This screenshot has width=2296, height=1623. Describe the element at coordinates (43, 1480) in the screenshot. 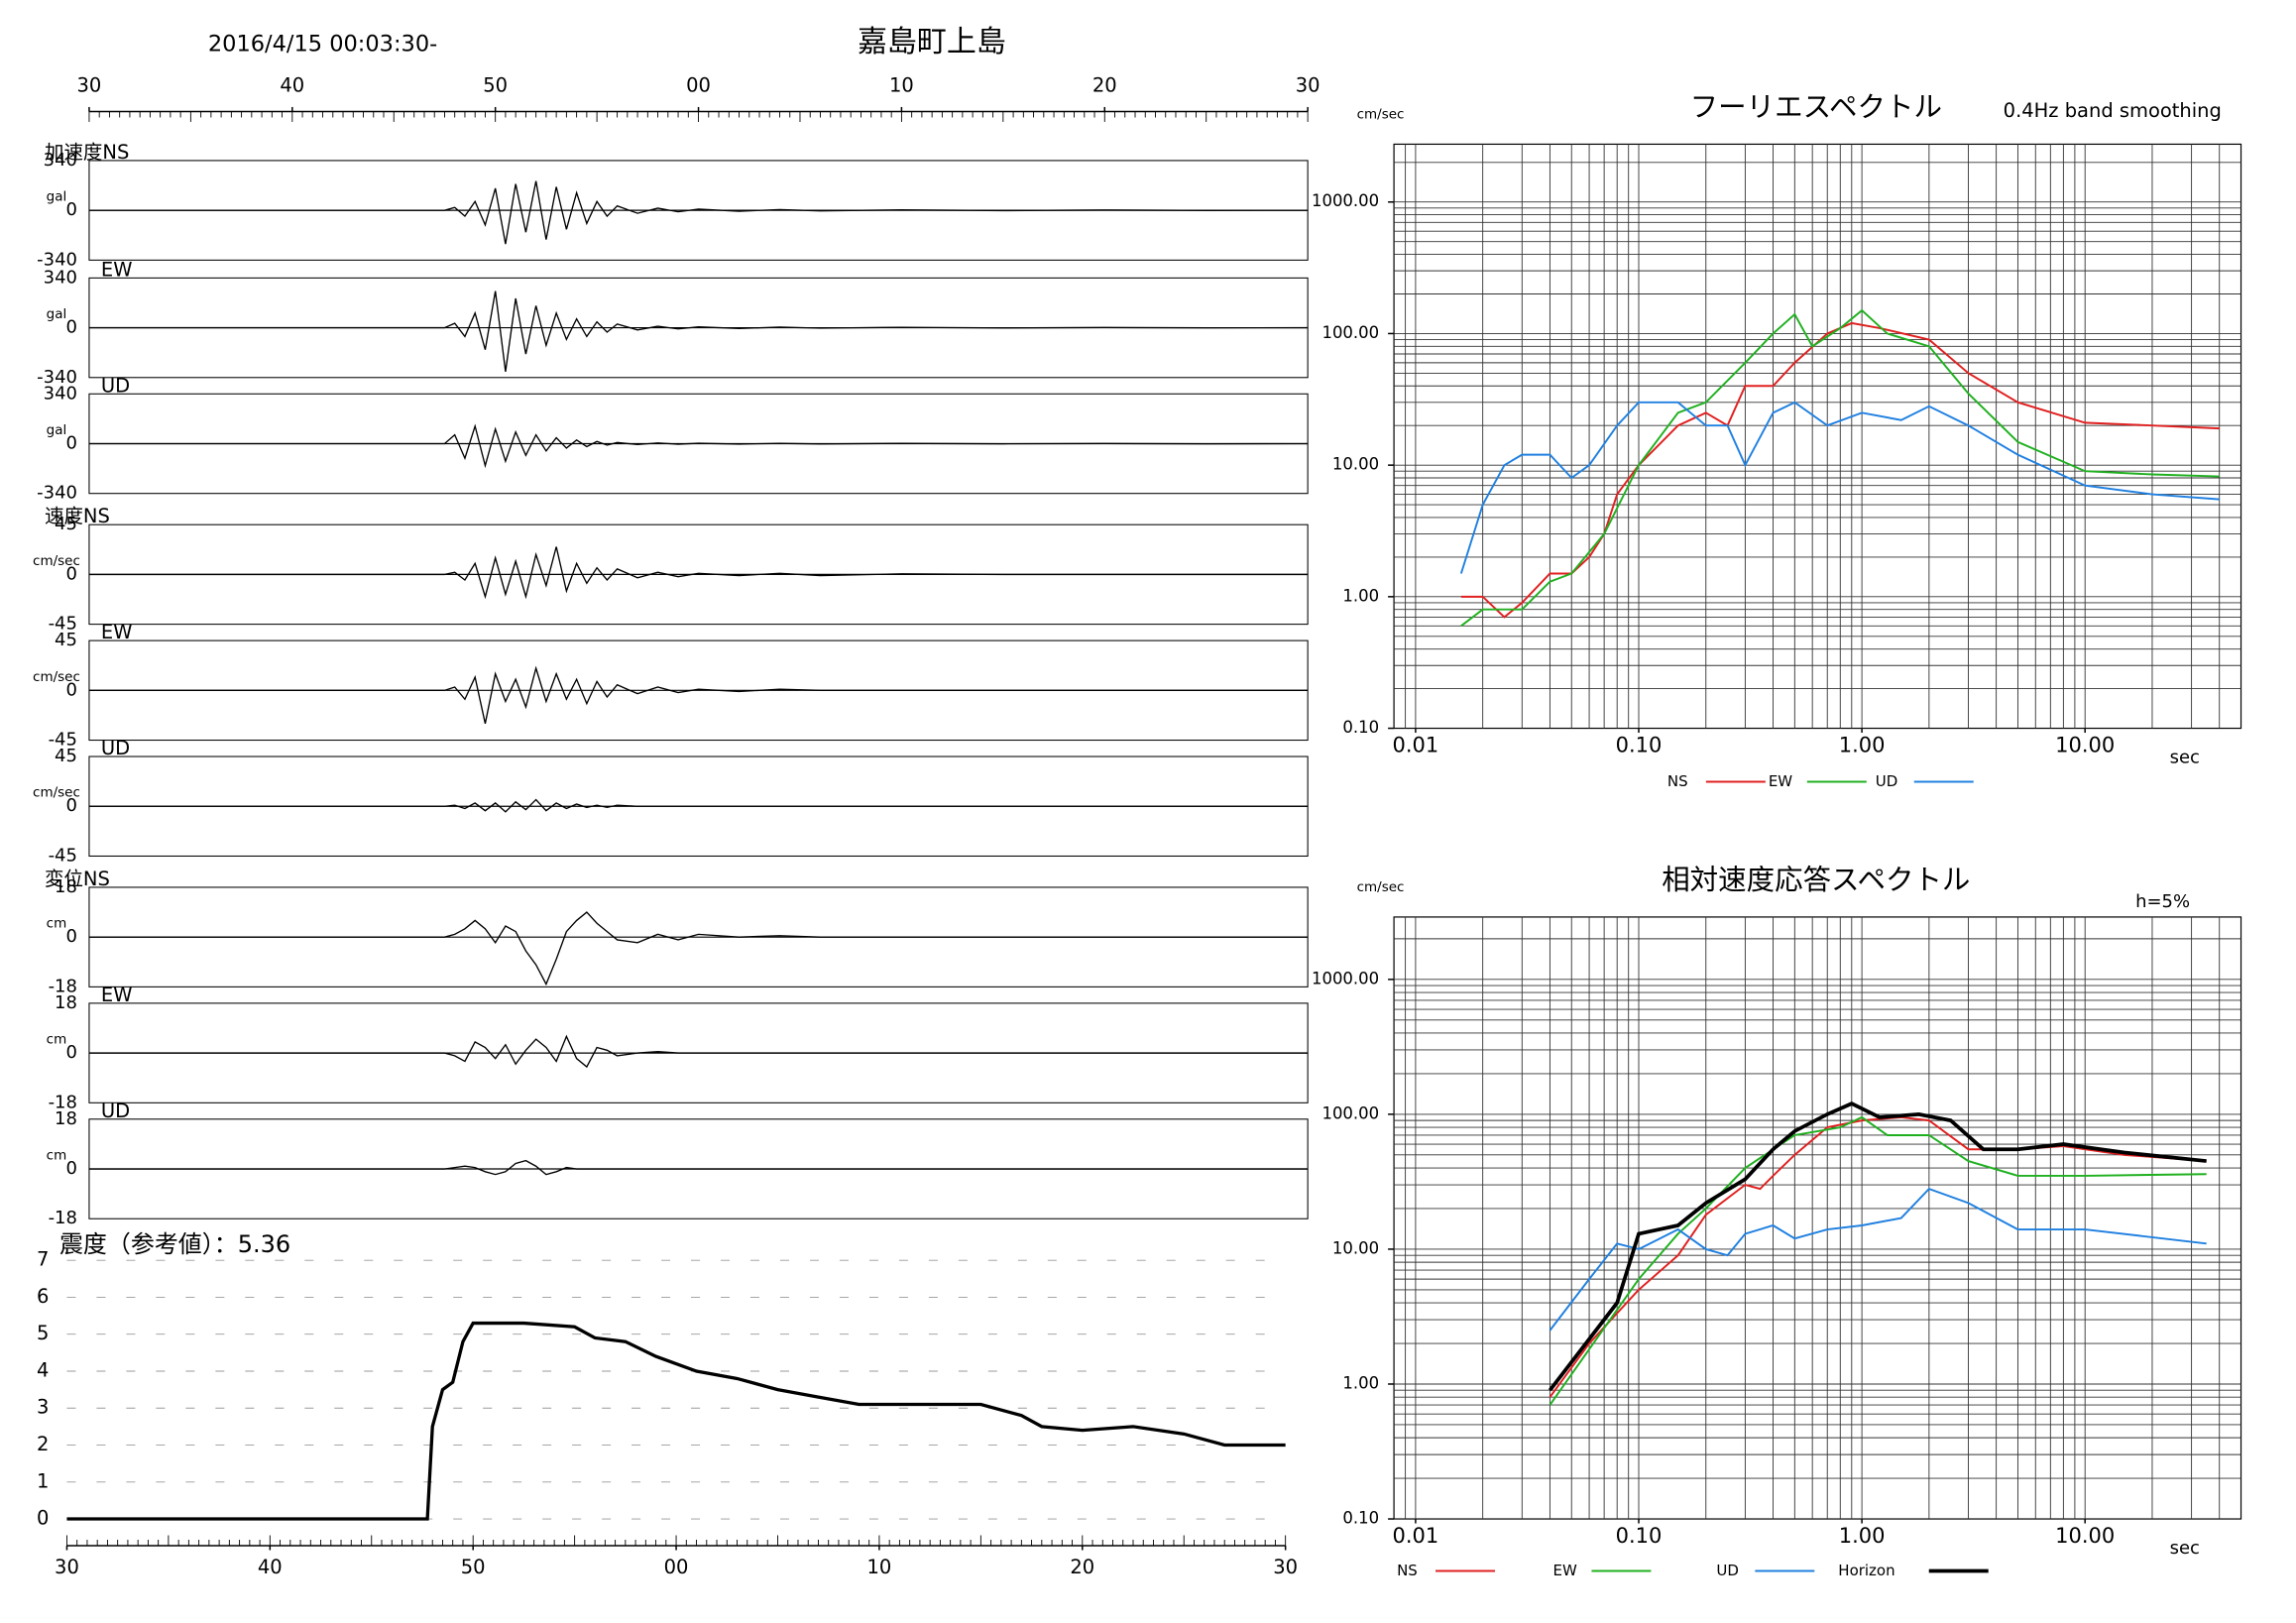

I see `y-tick-label: 1` at that location.